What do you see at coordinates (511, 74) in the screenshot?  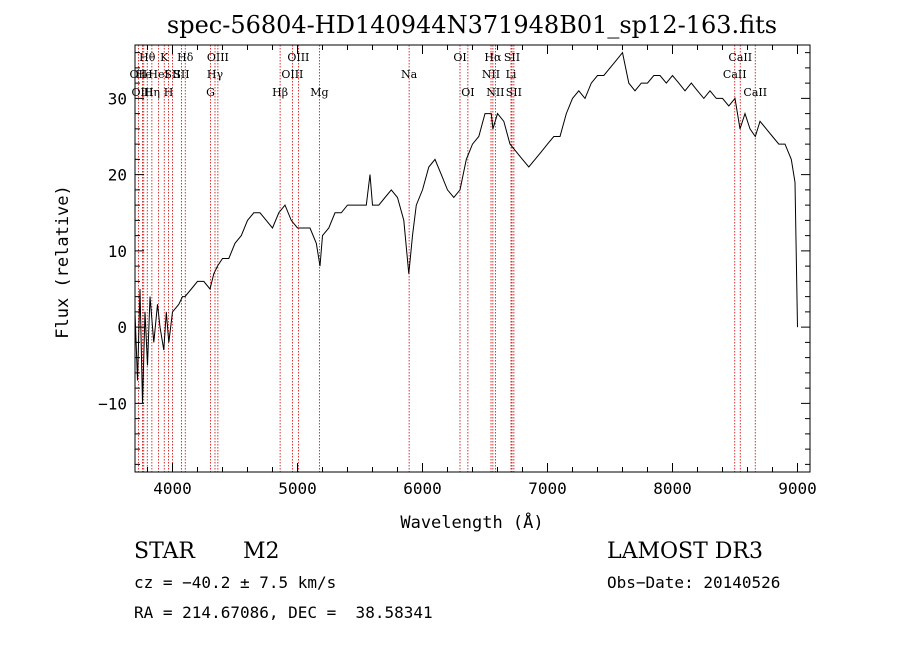 I see `spectral-line-label: Li` at bounding box center [511, 74].